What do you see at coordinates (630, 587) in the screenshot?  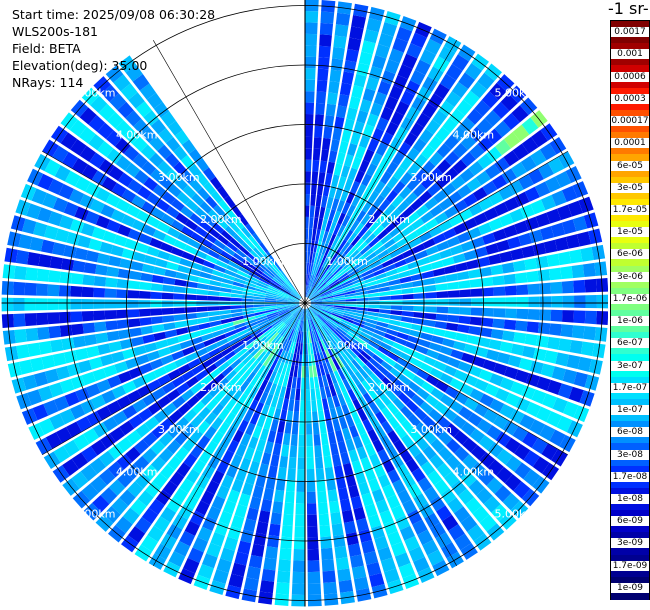 I see `colorbar-tick-label: 1e-09` at bounding box center [630, 587].